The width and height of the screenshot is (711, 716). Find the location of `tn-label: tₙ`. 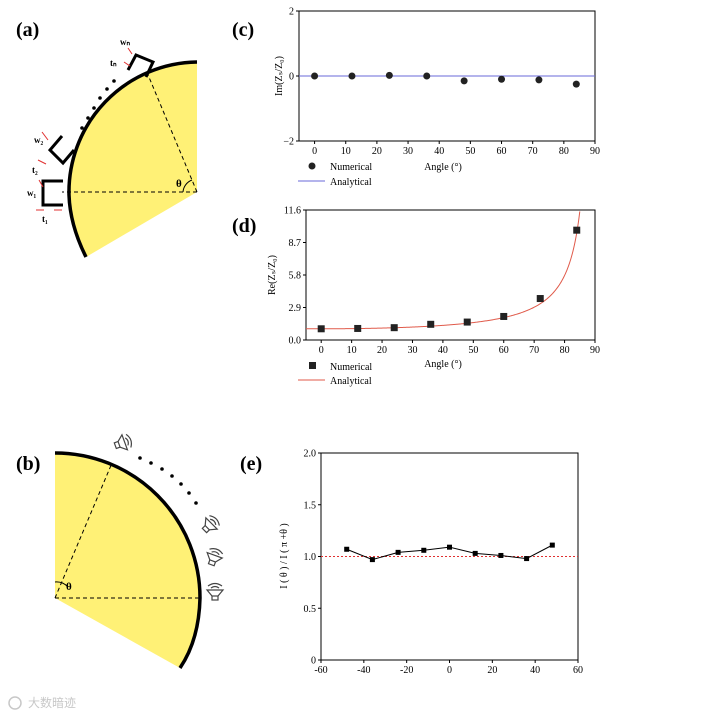

tn-label: tₙ is located at coordinates (113, 63).